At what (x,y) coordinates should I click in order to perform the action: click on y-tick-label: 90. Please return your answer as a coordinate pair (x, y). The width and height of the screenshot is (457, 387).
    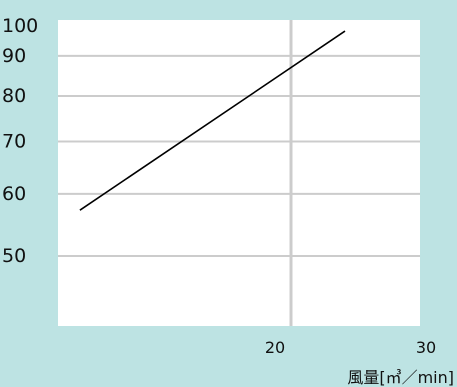
    Looking at the image, I should click on (14, 56).